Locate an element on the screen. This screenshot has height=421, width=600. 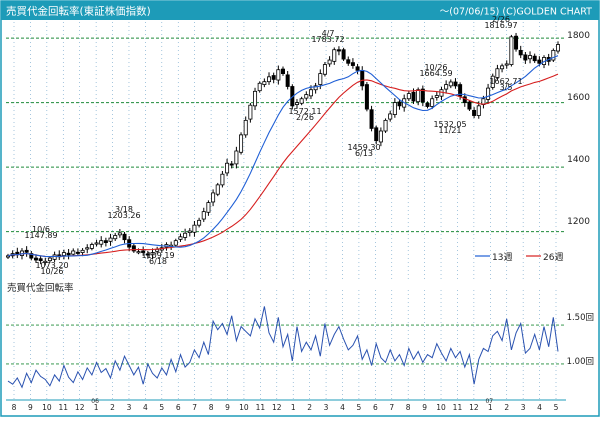
annotation-label: 1816.97 is located at coordinates (500, 25).